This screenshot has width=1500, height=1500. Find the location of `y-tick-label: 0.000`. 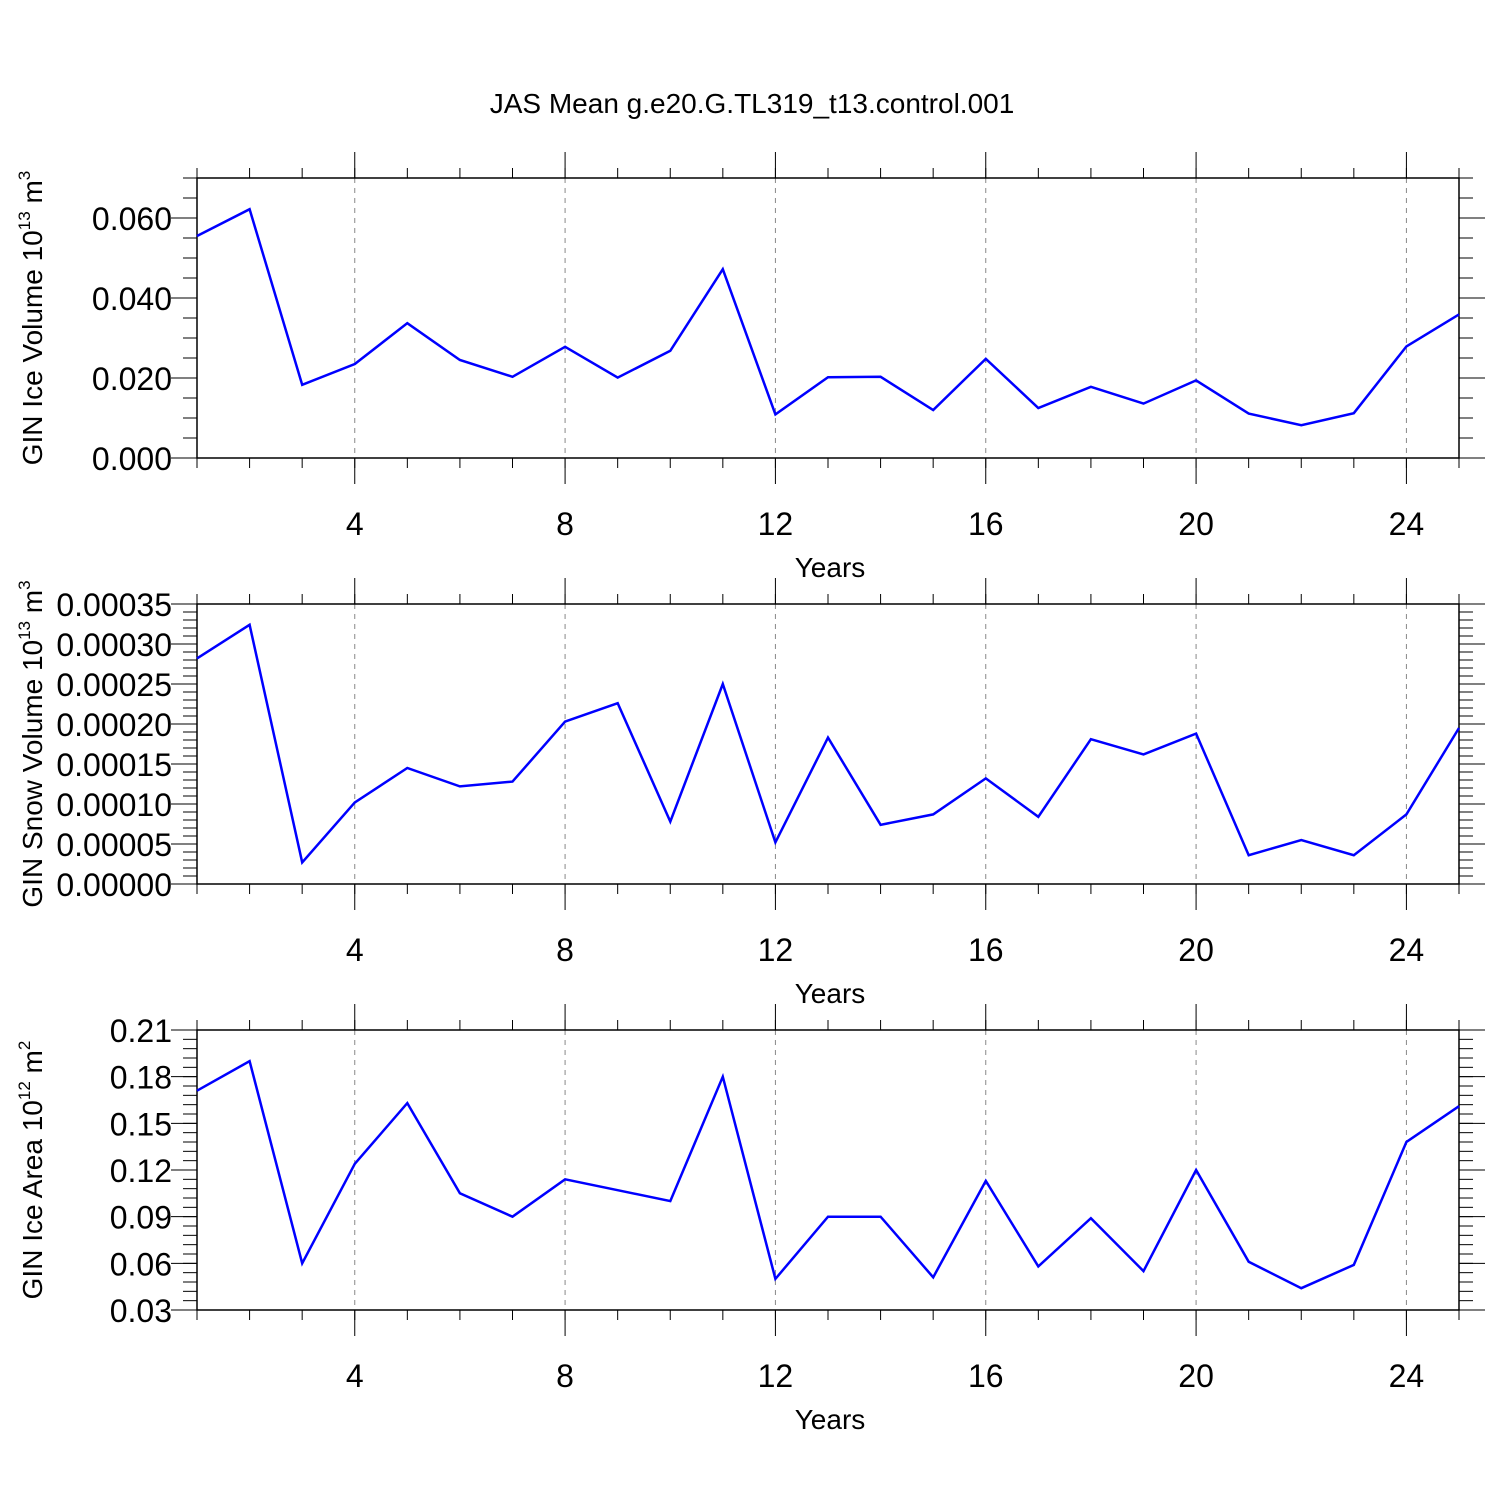

y-tick-label: 0.000 is located at coordinates (132, 459).